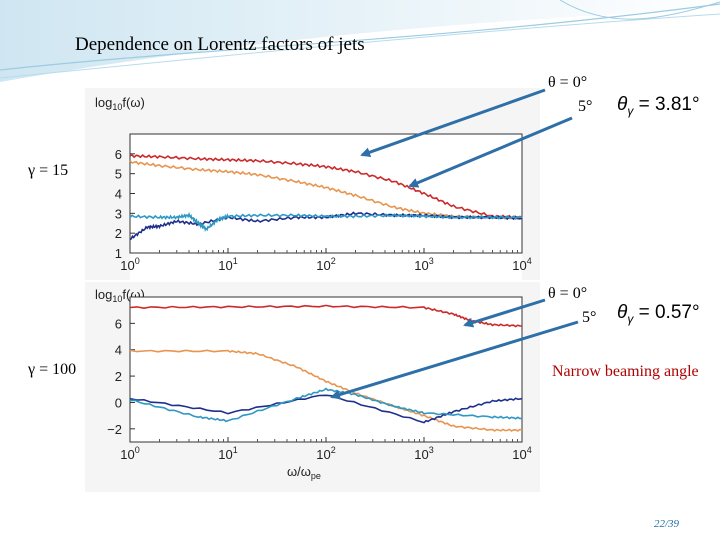  What do you see at coordinates (658, 314) in the screenshot?
I see `beaming-angle-100: θγ = 0.57°` at bounding box center [658, 314].